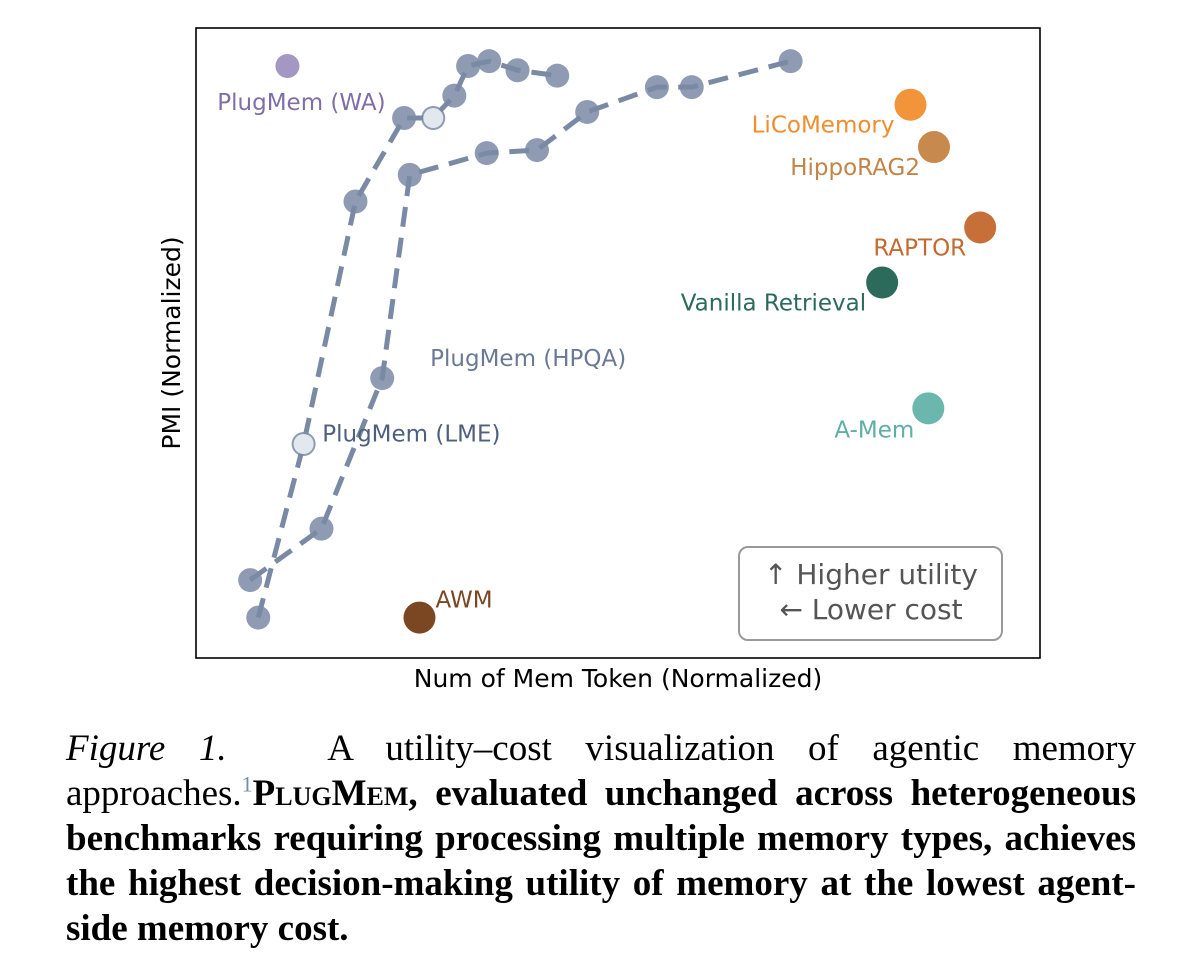 The image size is (1188, 972). I want to click on y-axis-label: PMI (Normalized), so click(171, 342).